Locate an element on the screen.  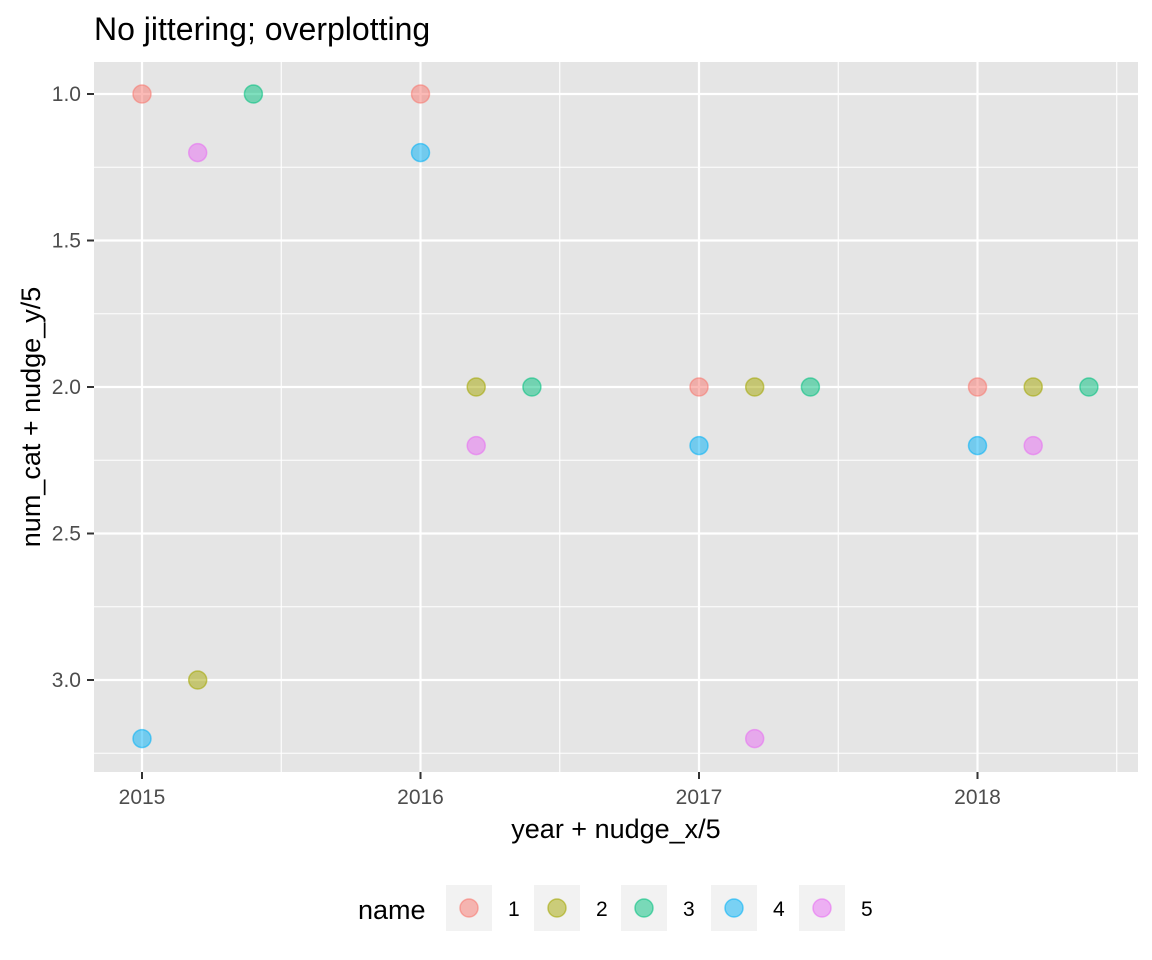
y-tick-label: 3.0 is located at coordinates (66, 680).